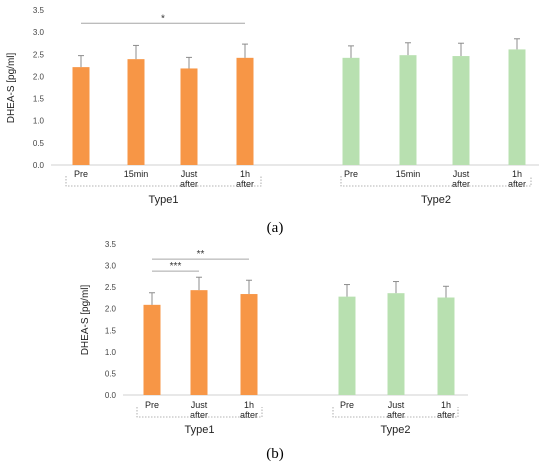  I want to click on significance-label: ***, so click(176, 266).